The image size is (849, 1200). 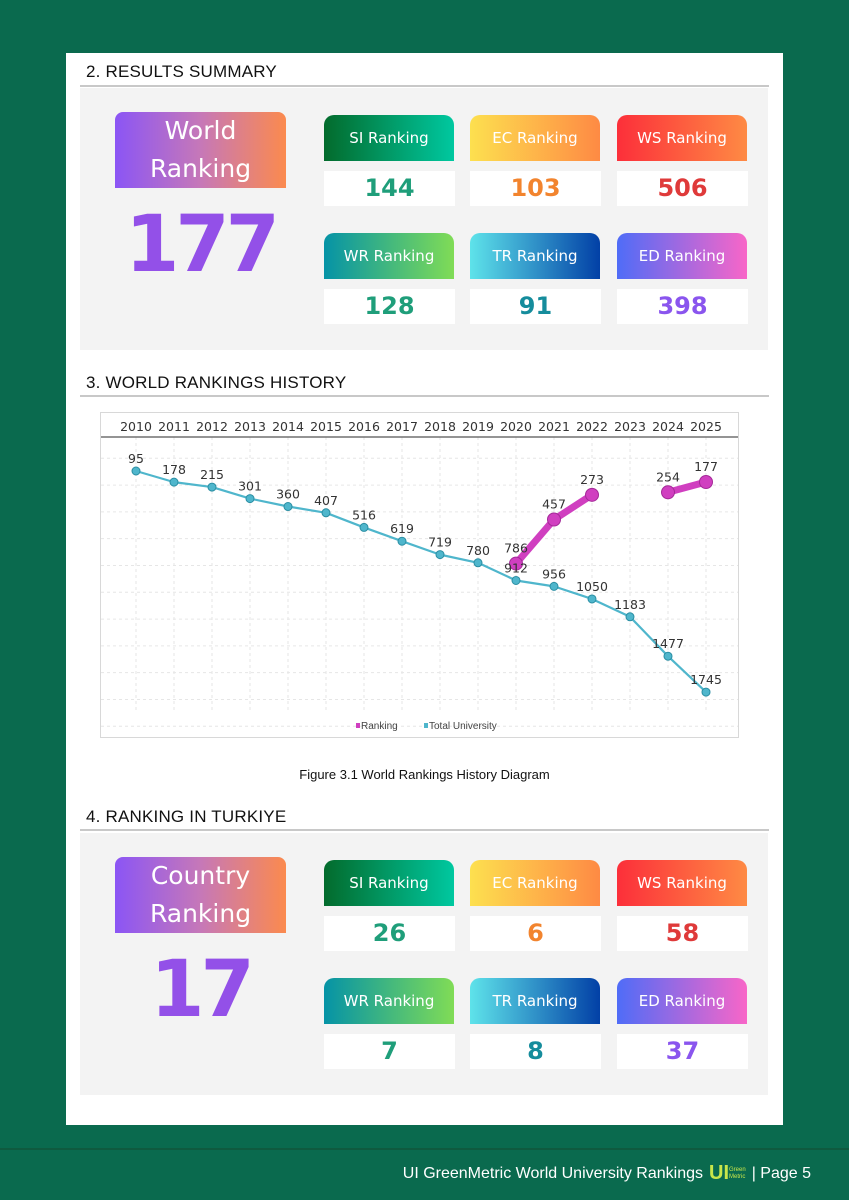 What do you see at coordinates (478, 426) in the screenshot?
I see `x-tick-label: 2019` at bounding box center [478, 426].